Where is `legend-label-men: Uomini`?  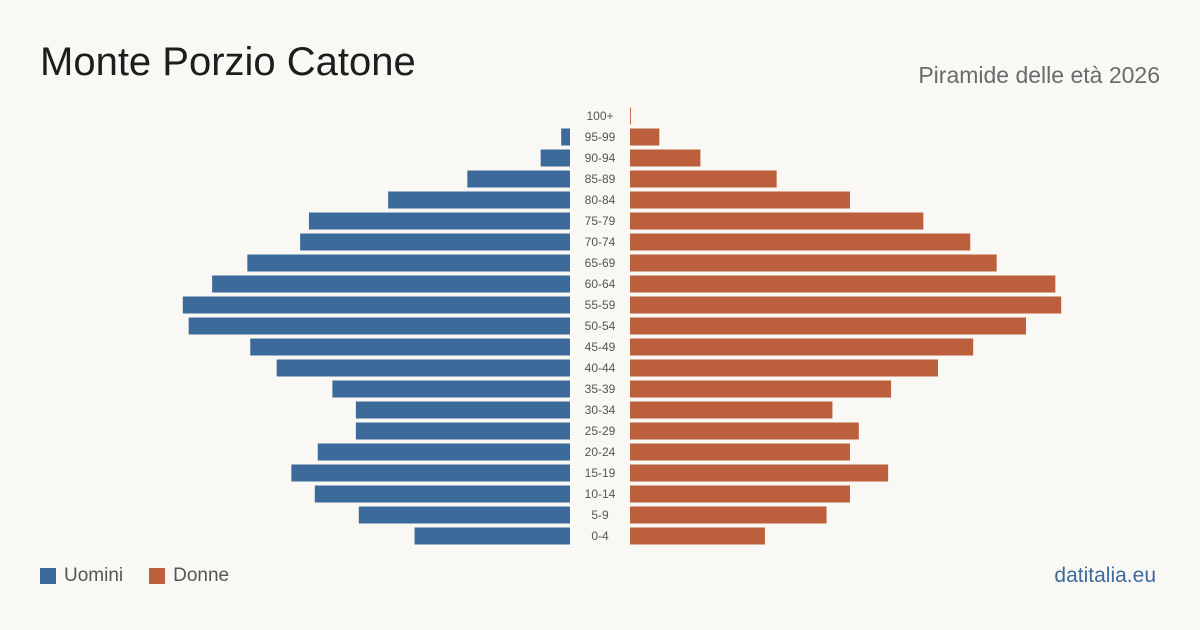
legend-label-men: Uomini is located at coordinates (94, 575).